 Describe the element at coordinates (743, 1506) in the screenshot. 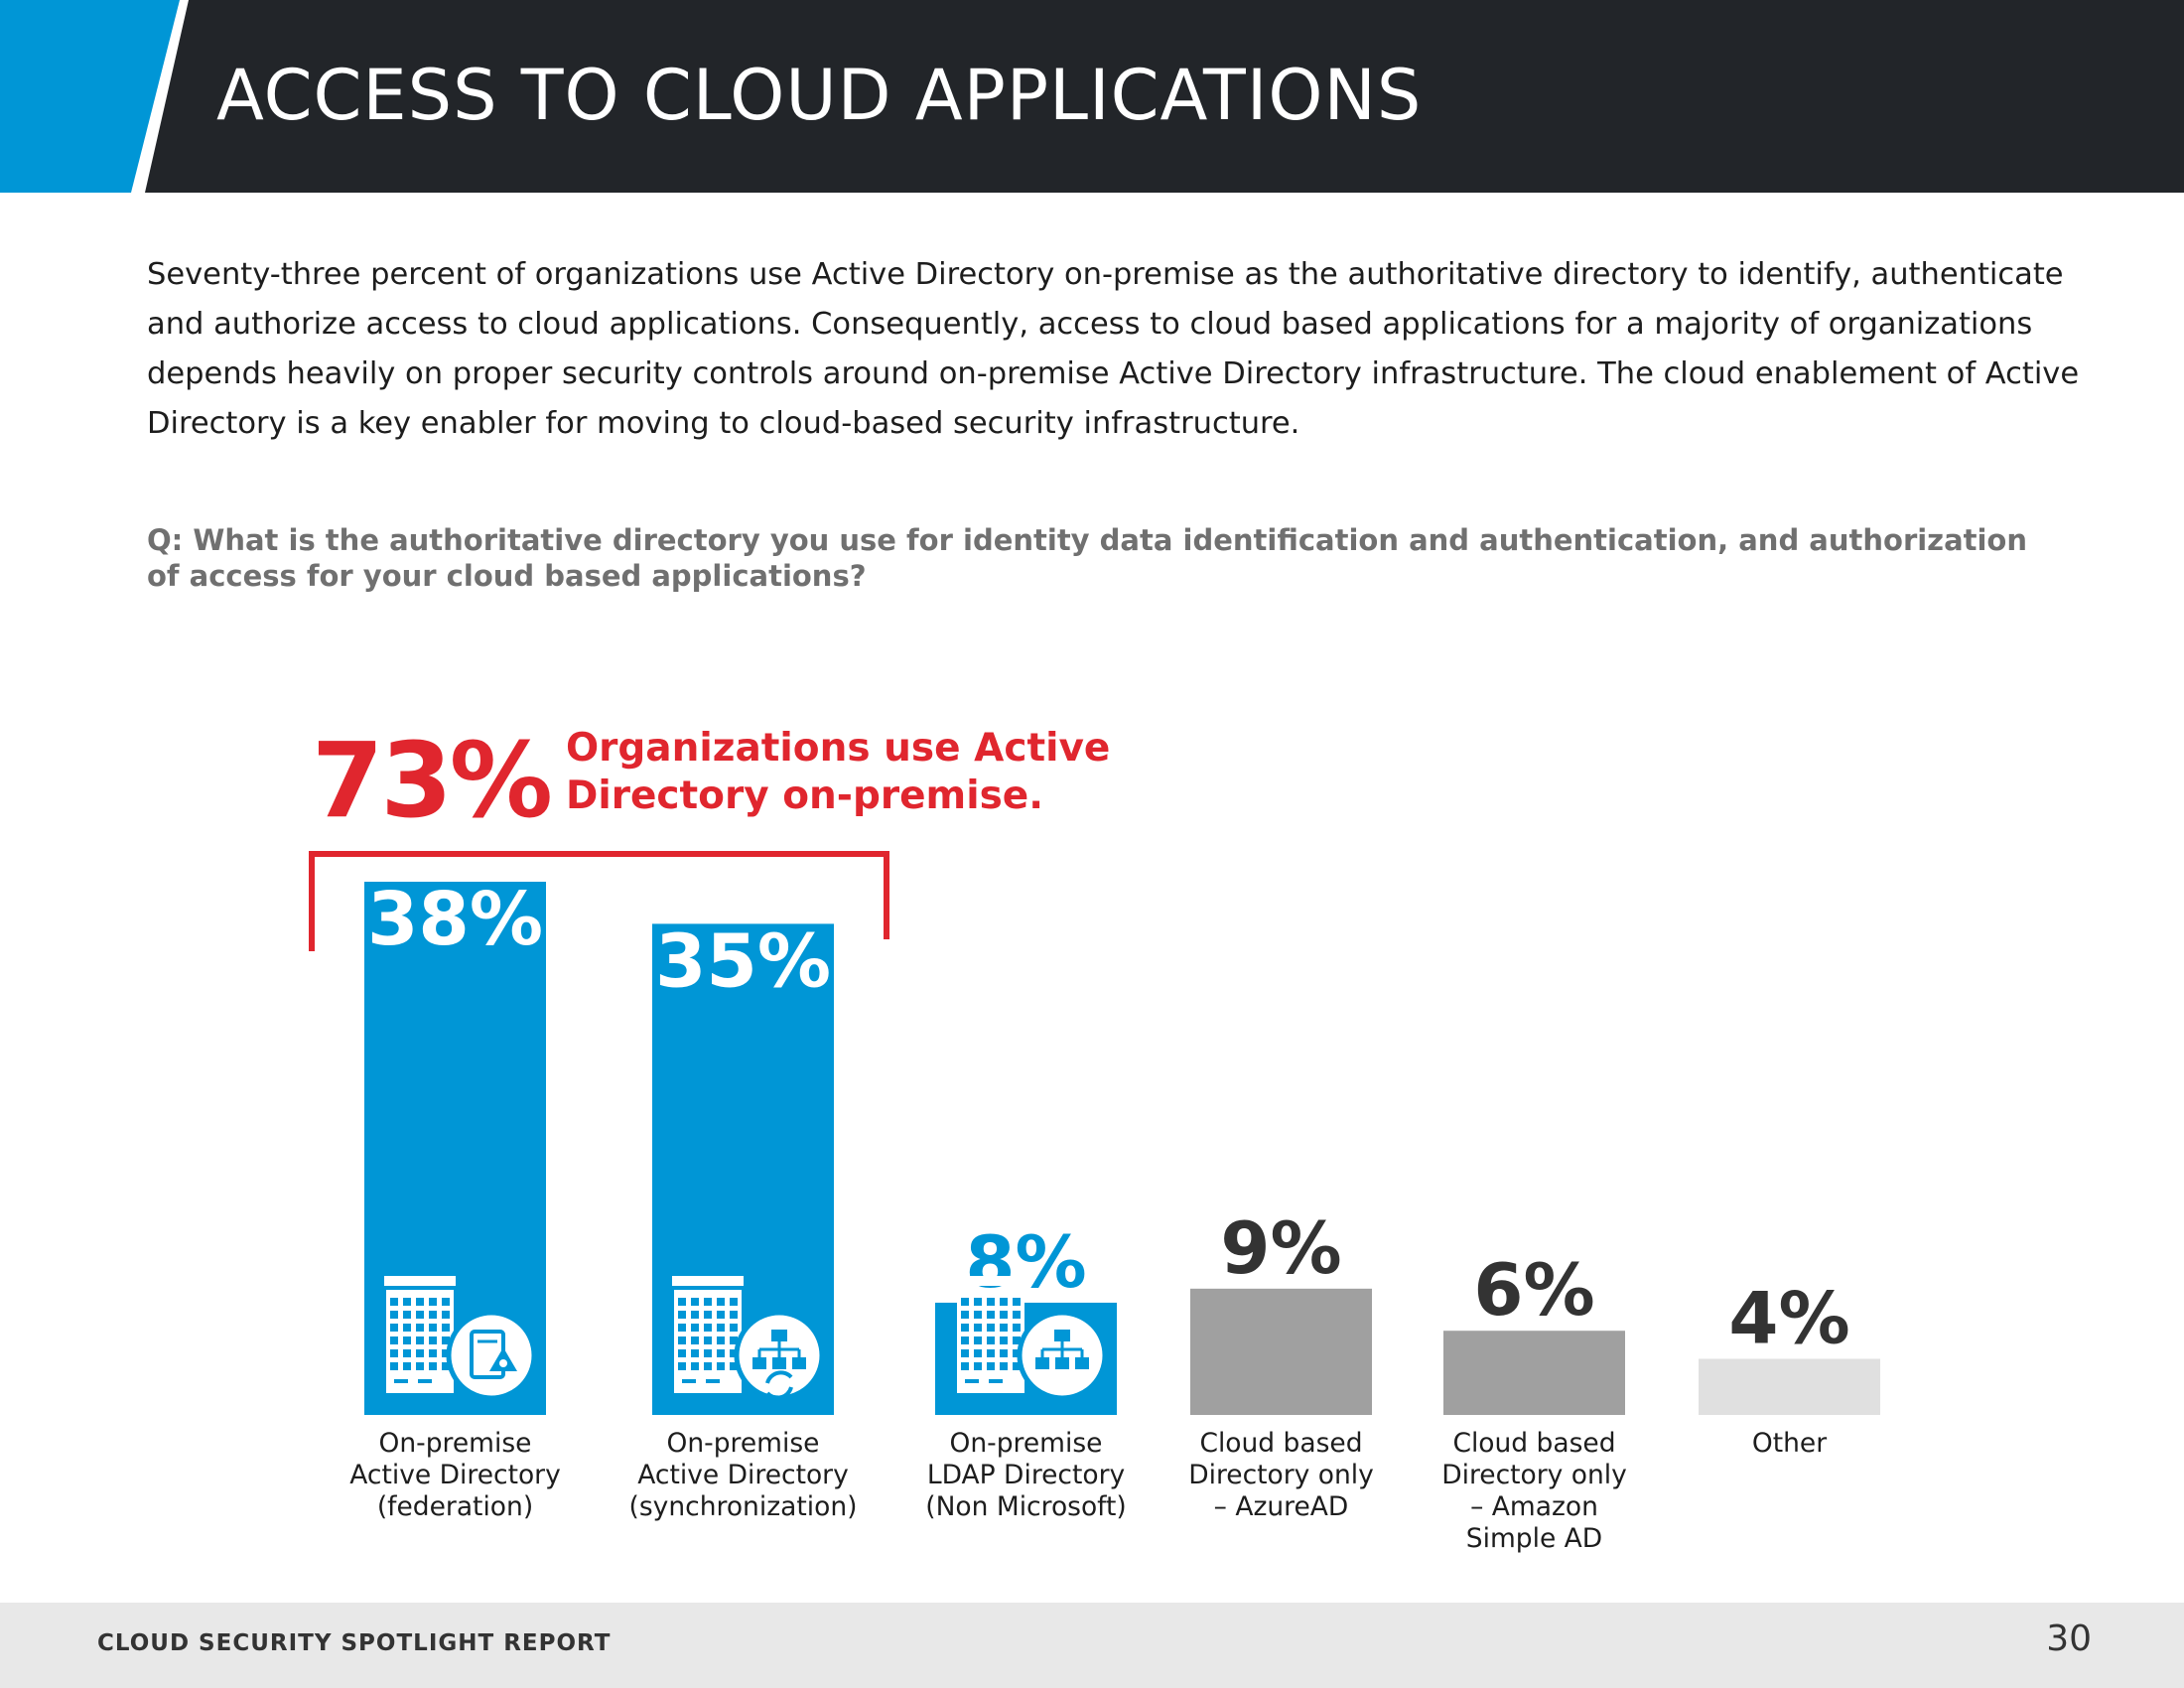

I see `category-label-1-line-2: (synchronization)` at that location.